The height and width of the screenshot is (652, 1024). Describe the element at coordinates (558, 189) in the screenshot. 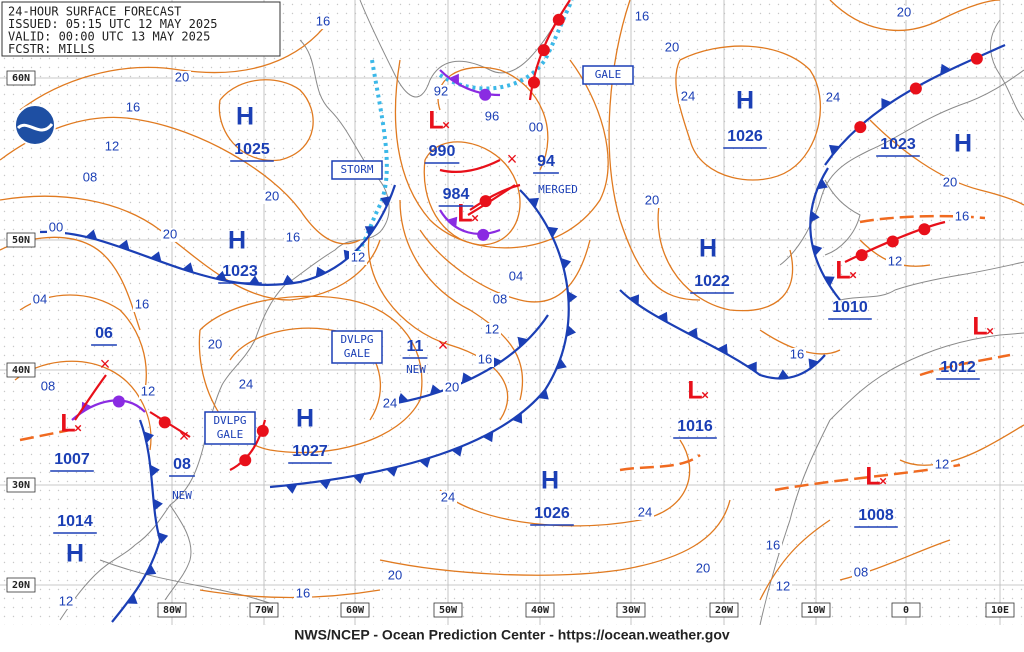

I see `note-label: MERGED` at that location.